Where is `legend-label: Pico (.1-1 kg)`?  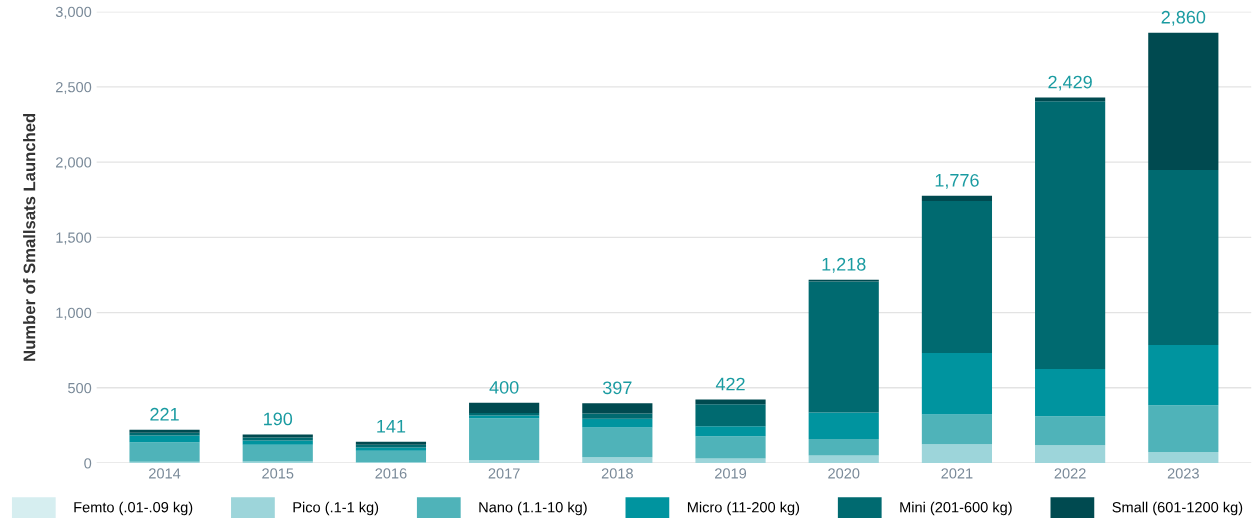 legend-label: Pico (.1-1 kg) is located at coordinates (336, 508).